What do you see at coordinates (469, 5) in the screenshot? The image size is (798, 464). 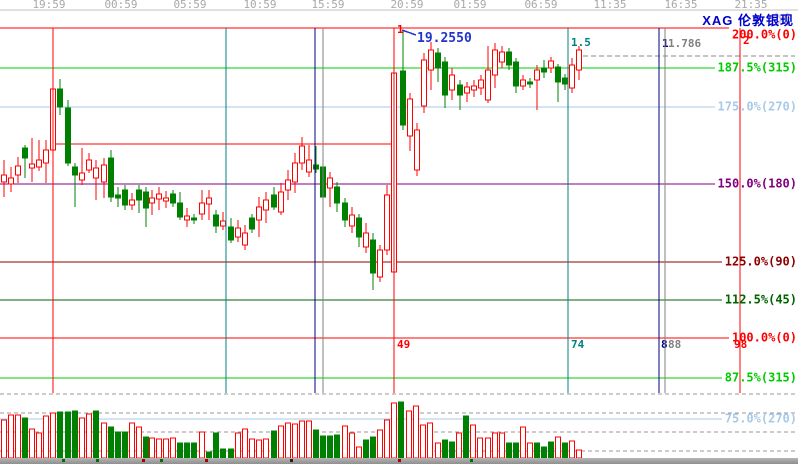 I see `time-axis-label: 01:59` at bounding box center [469, 5].